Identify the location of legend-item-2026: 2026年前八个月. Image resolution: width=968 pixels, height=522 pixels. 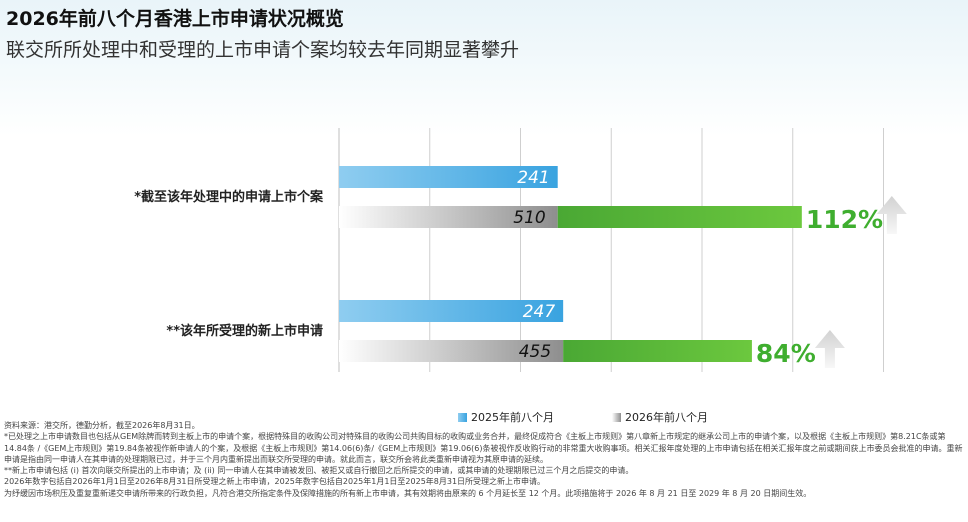
(660, 417).